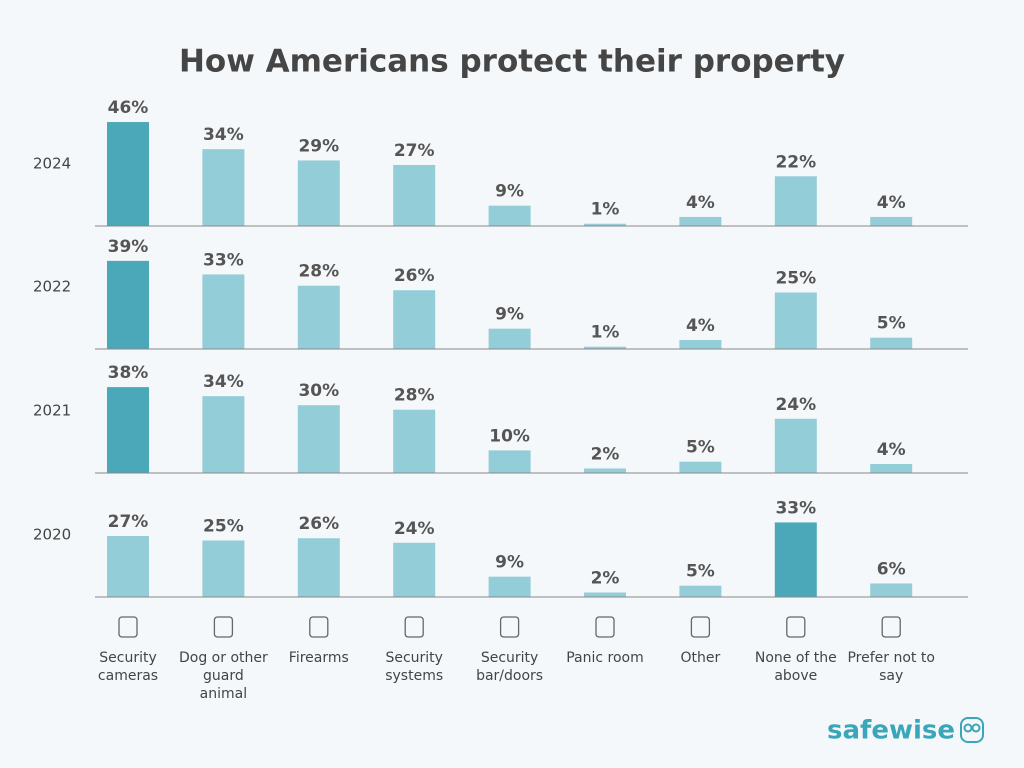 This screenshot has height=768, width=1024. Describe the element at coordinates (700, 658) in the screenshot. I see `x-tick-label: Other` at that location.